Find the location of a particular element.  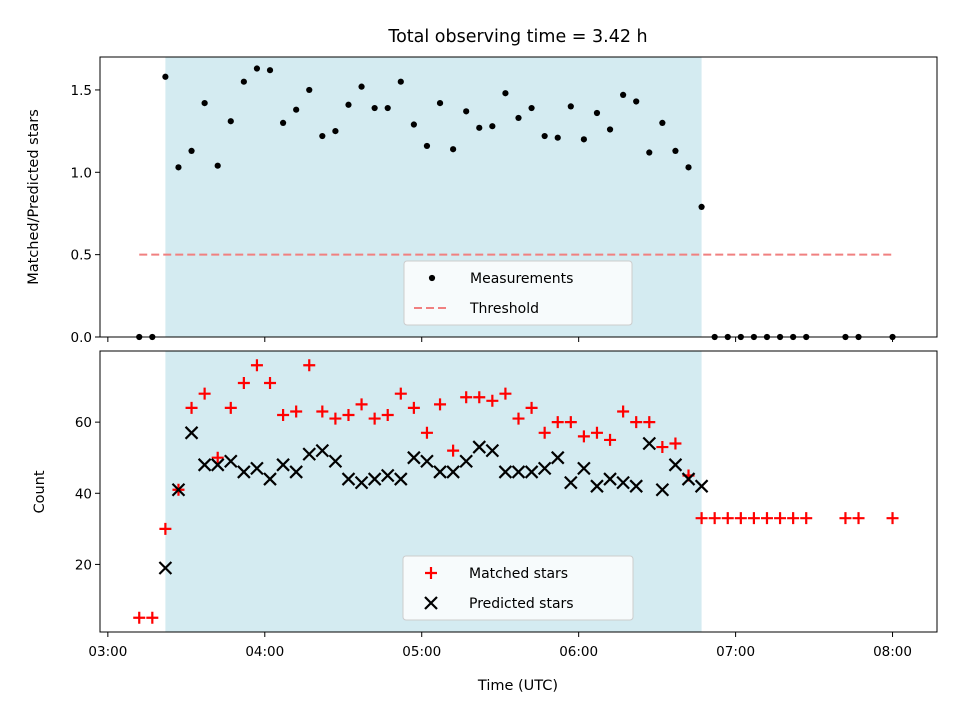

legend-entry: Predicted stars is located at coordinates (521, 604).